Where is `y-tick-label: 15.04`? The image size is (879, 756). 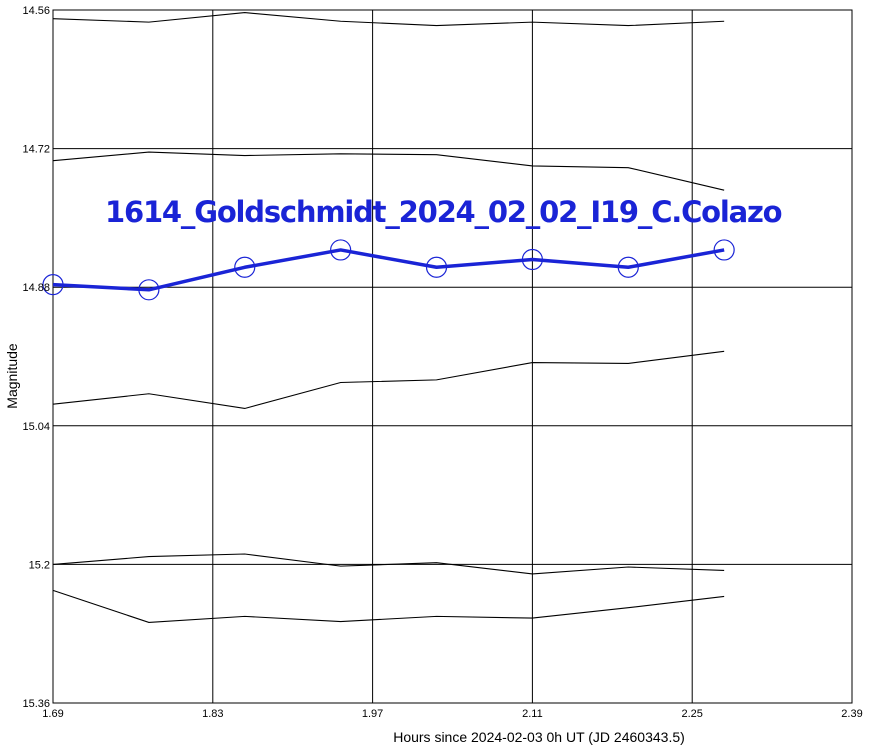 y-tick-label: 15.04 is located at coordinates (36, 427).